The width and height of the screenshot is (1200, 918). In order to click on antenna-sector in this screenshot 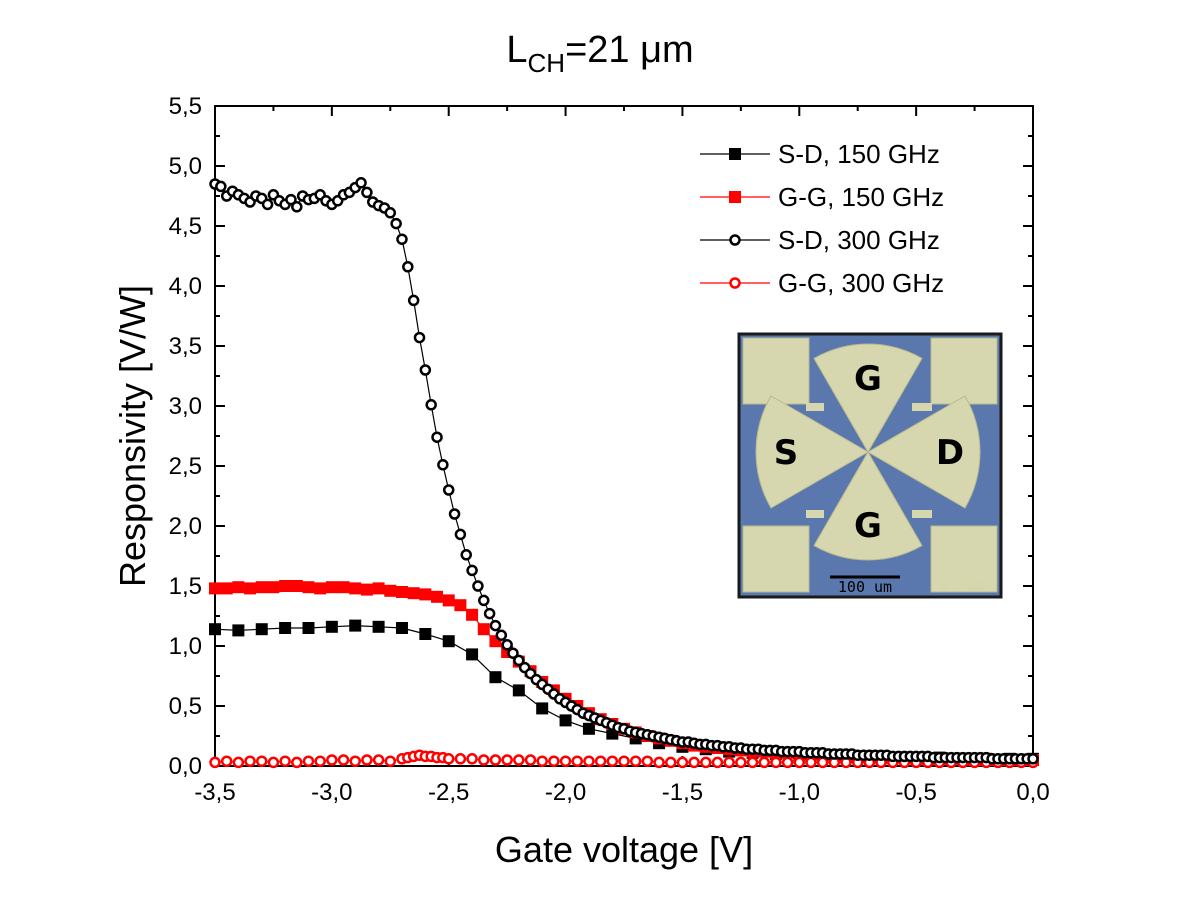, I will do `click(923, 452)`.